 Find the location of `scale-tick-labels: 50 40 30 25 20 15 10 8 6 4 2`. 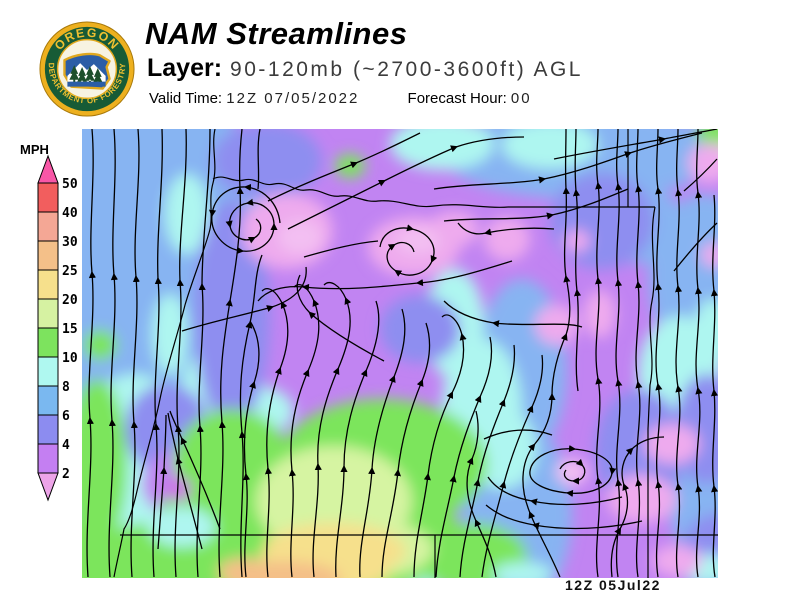

scale-tick-labels: 50 40 30 25 20 15 10 8 6 4 2 is located at coordinates (70, 329).